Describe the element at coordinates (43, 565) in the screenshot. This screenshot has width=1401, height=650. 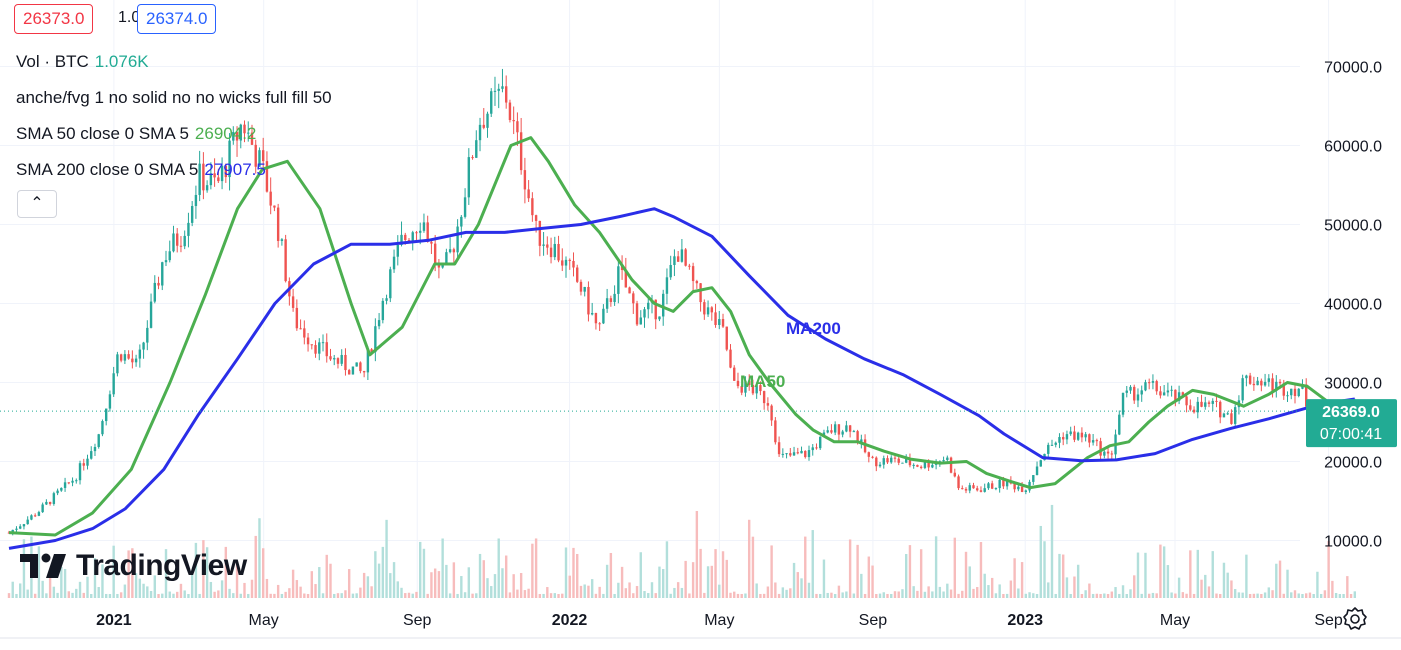
I see `tradingview-mark-icon` at that location.